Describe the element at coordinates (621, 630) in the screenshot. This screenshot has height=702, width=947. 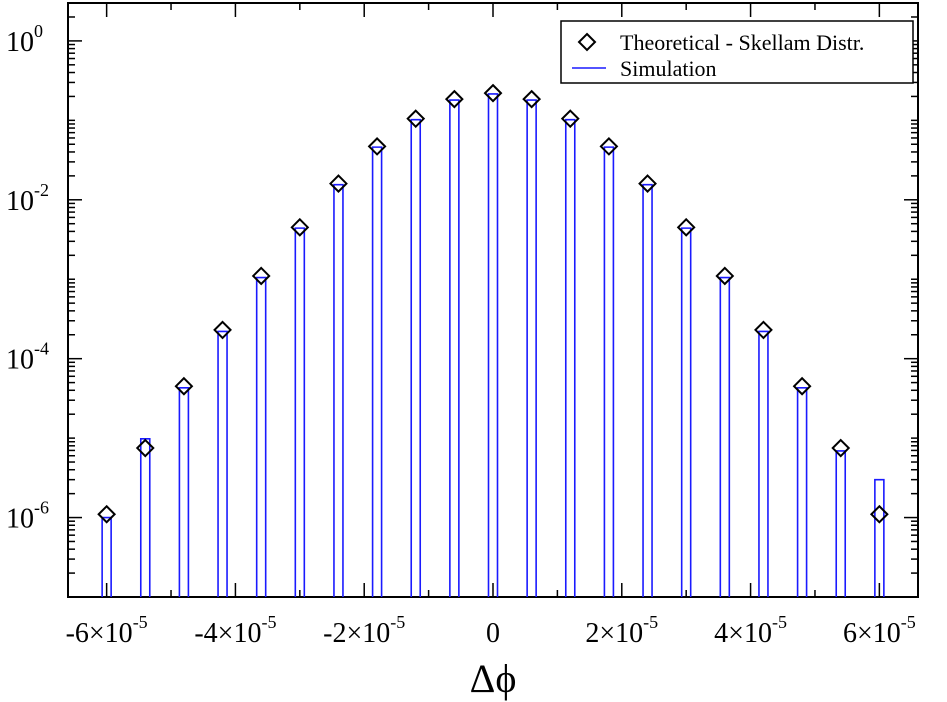
I see `x-tick-label: 2×10⁻⁵` at that location.